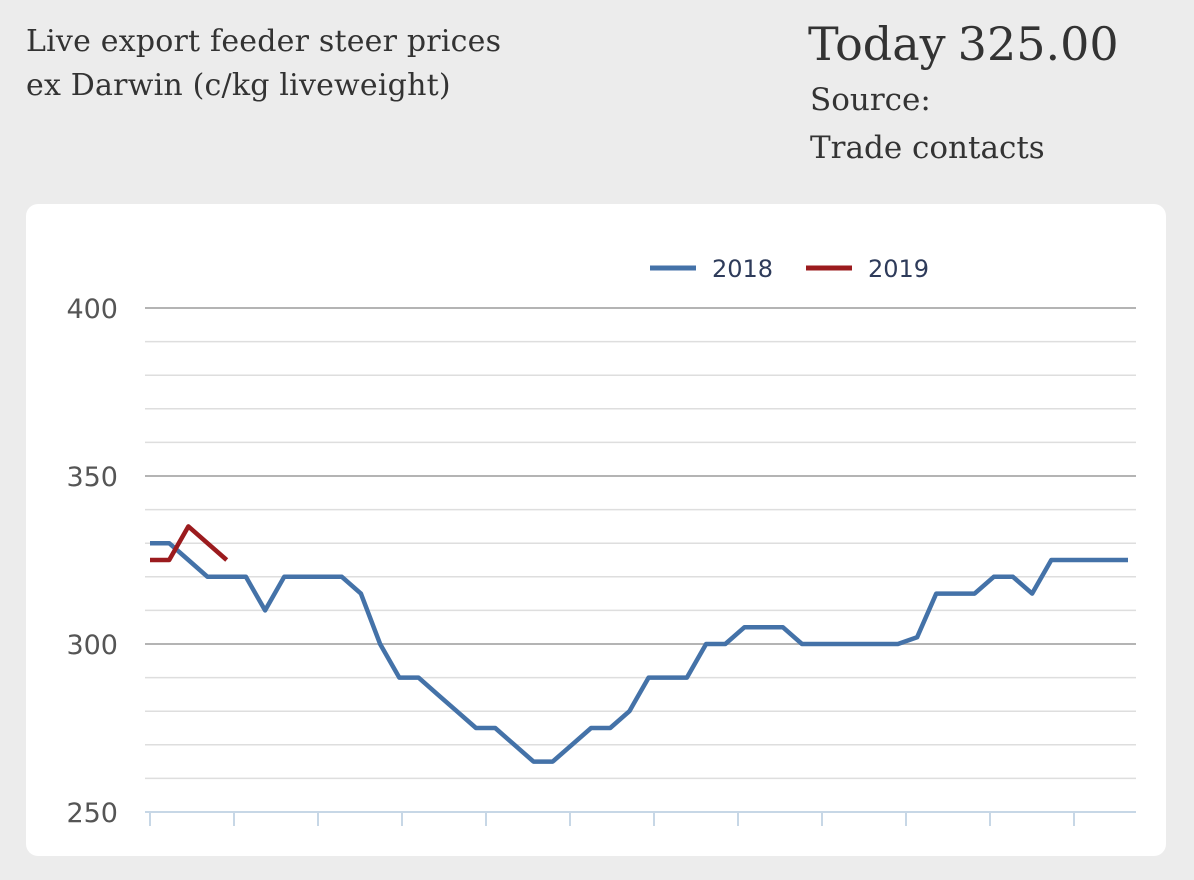 The width and height of the screenshot is (1194, 880). I want to click on today-value: 325.00, so click(1038, 44).